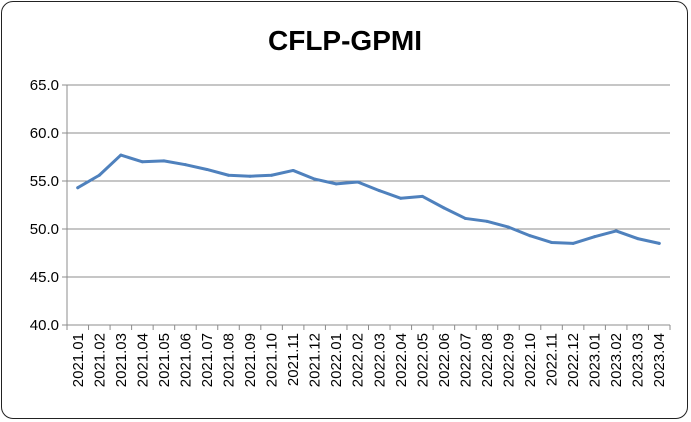 This screenshot has width=691, height=422. Describe the element at coordinates (250, 360) in the screenshot. I see `x-tick-label: 2021.09` at that location.